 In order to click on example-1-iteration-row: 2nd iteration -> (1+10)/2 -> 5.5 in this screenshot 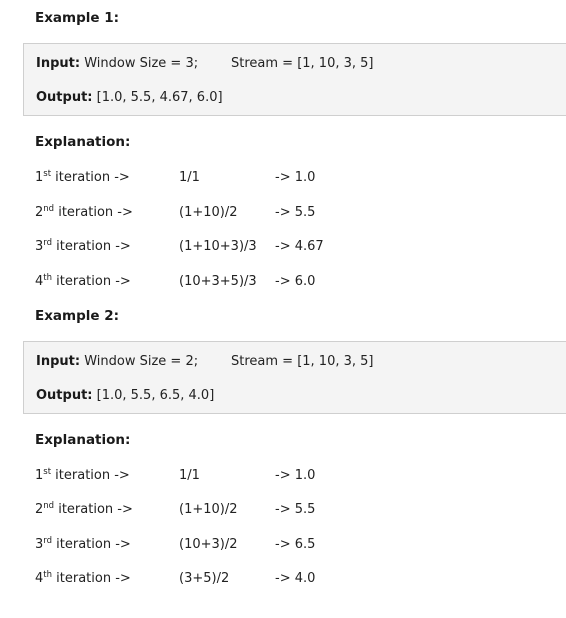, I will do `click(235, 214)`.